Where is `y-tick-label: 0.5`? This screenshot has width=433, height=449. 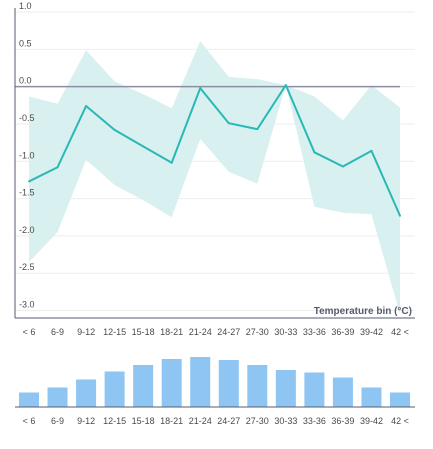
y-tick-label: 0.5 is located at coordinates (25, 43).